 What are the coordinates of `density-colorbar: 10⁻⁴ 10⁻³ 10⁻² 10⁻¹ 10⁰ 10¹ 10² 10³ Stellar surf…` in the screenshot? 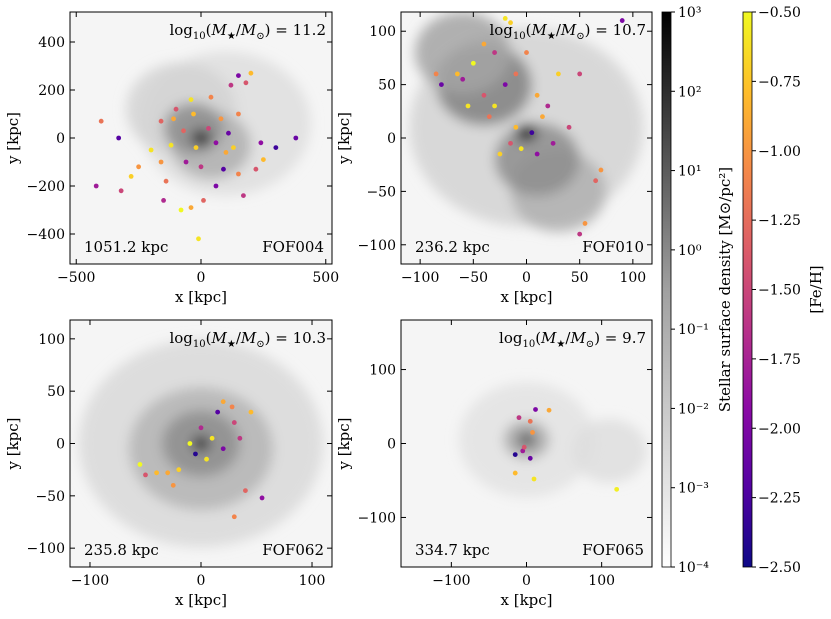 It's located at (697, 290).